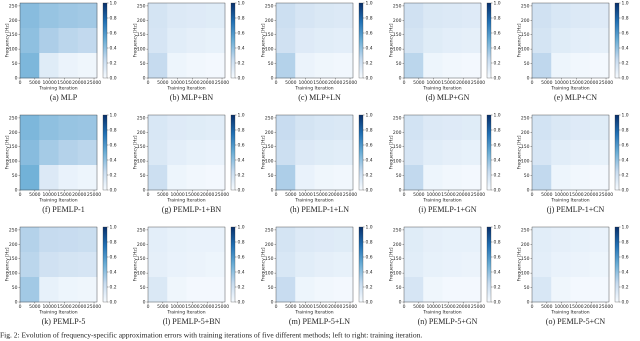 This screenshot has width=640, height=341. What do you see at coordinates (64, 97) in the screenshot?
I see `subfigure-title: (a) MLP` at bounding box center [64, 97].